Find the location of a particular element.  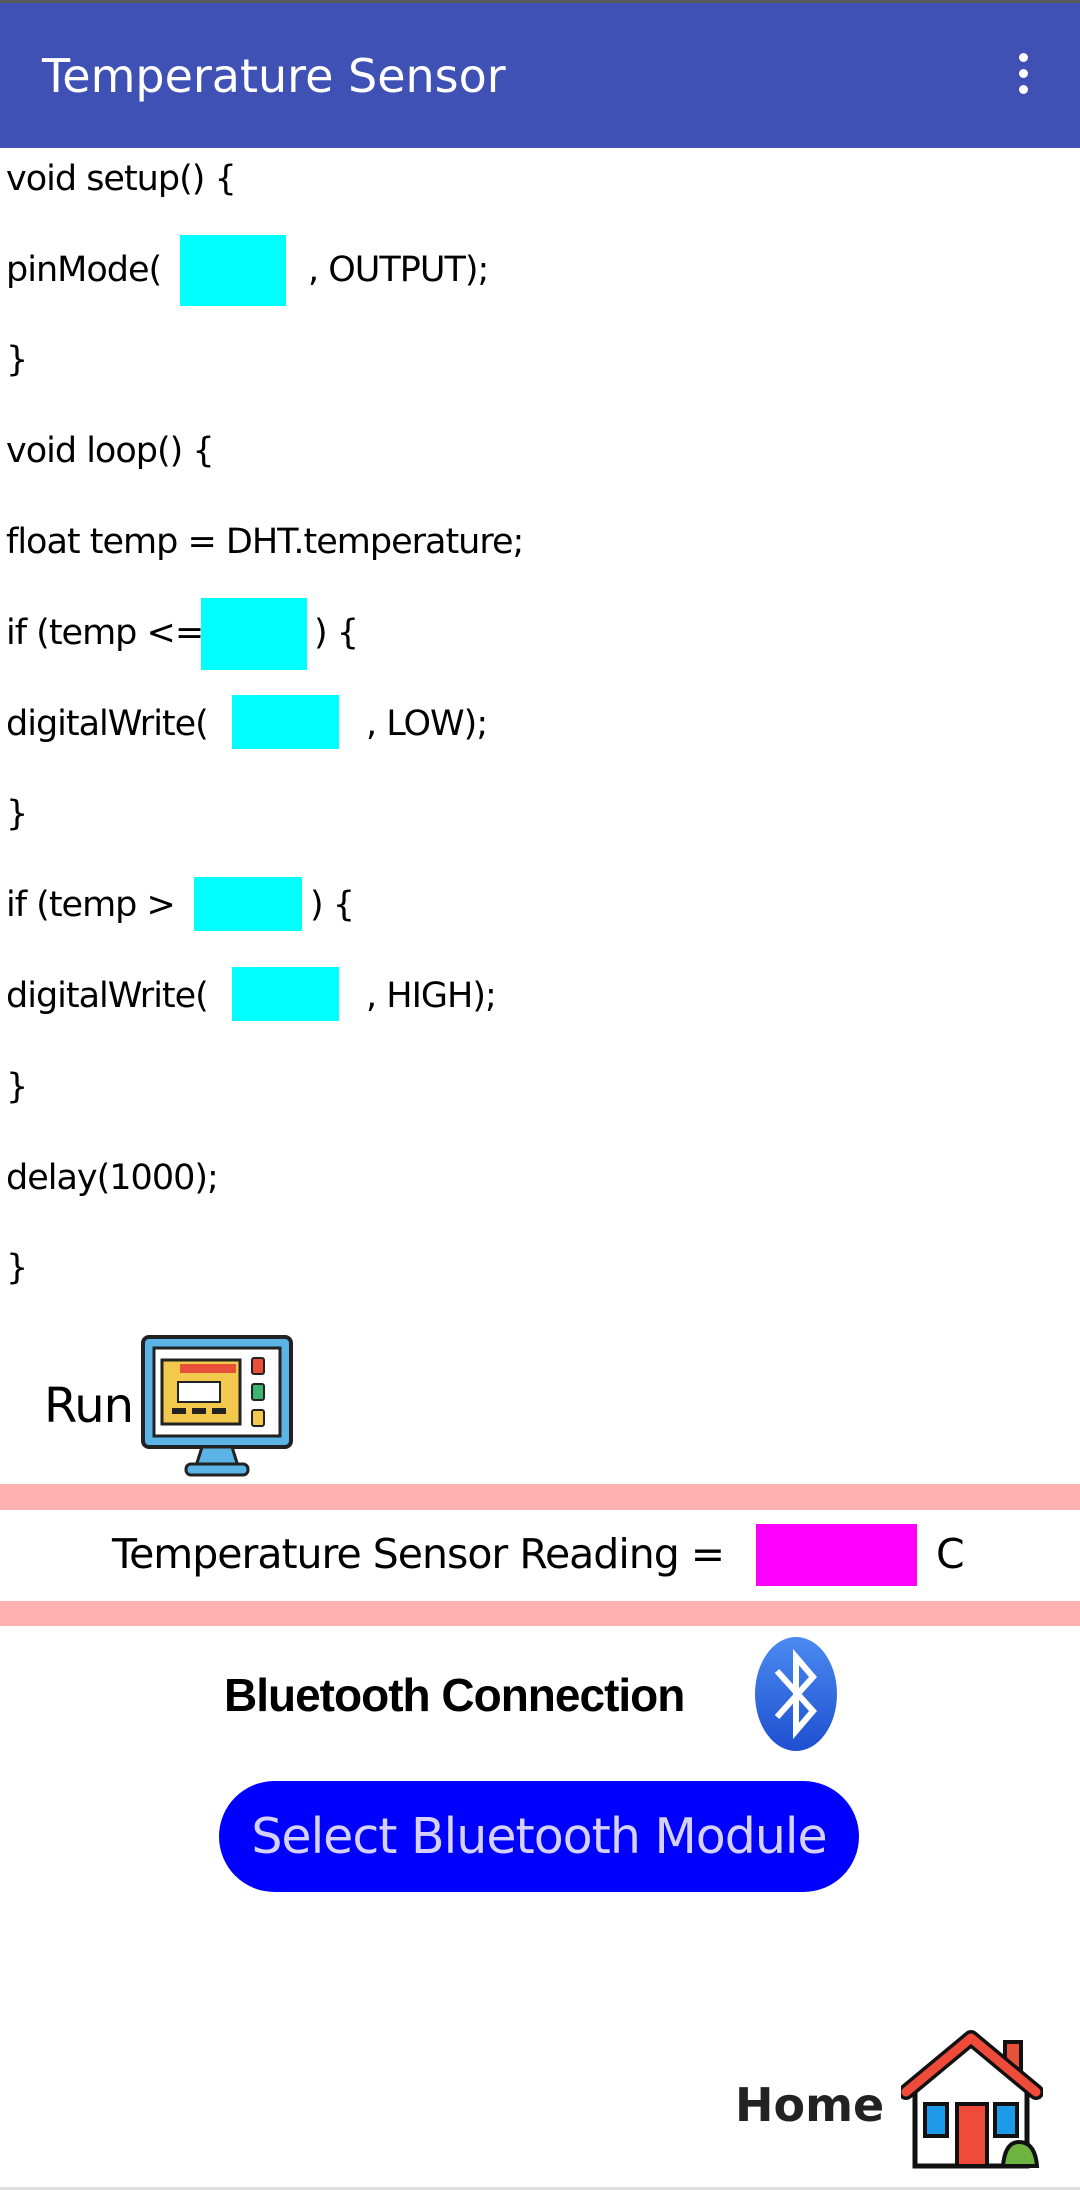

code-text: , OUTPUT); is located at coordinates (398, 270).